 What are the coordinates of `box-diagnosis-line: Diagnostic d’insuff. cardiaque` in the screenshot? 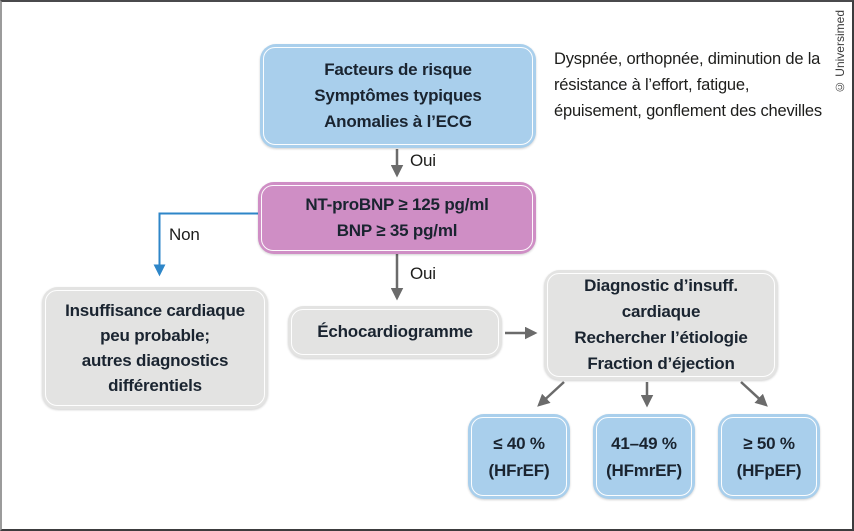 It's located at (661, 298).